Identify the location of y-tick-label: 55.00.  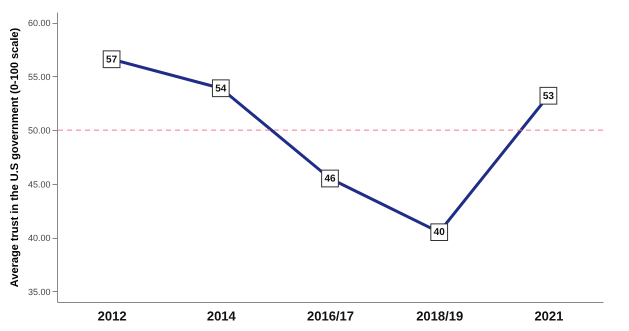
(39, 77).